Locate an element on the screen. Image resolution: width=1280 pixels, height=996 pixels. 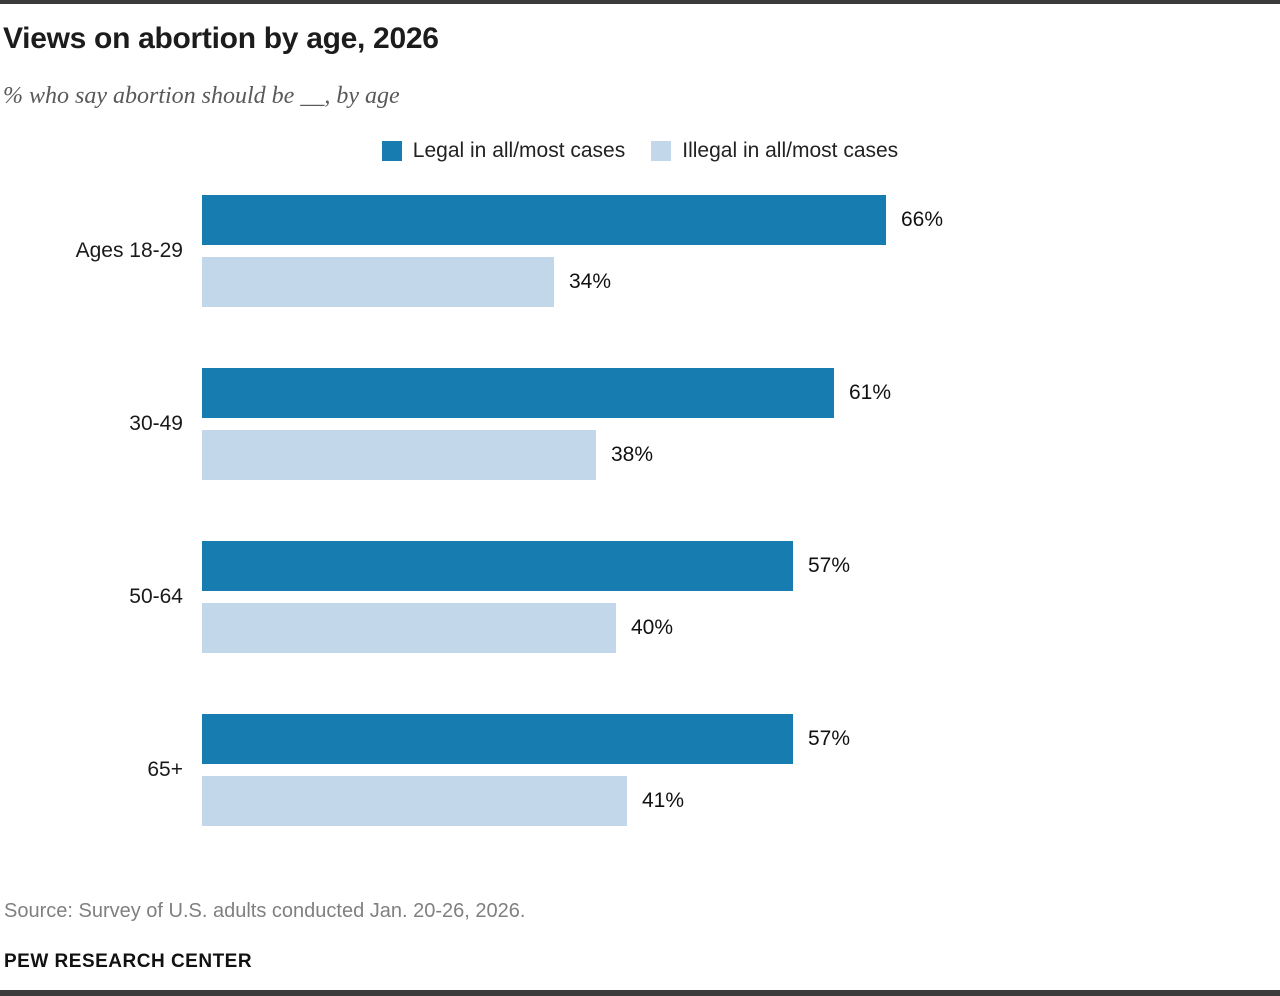
bottom-rule is located at coordinates (640, 993).